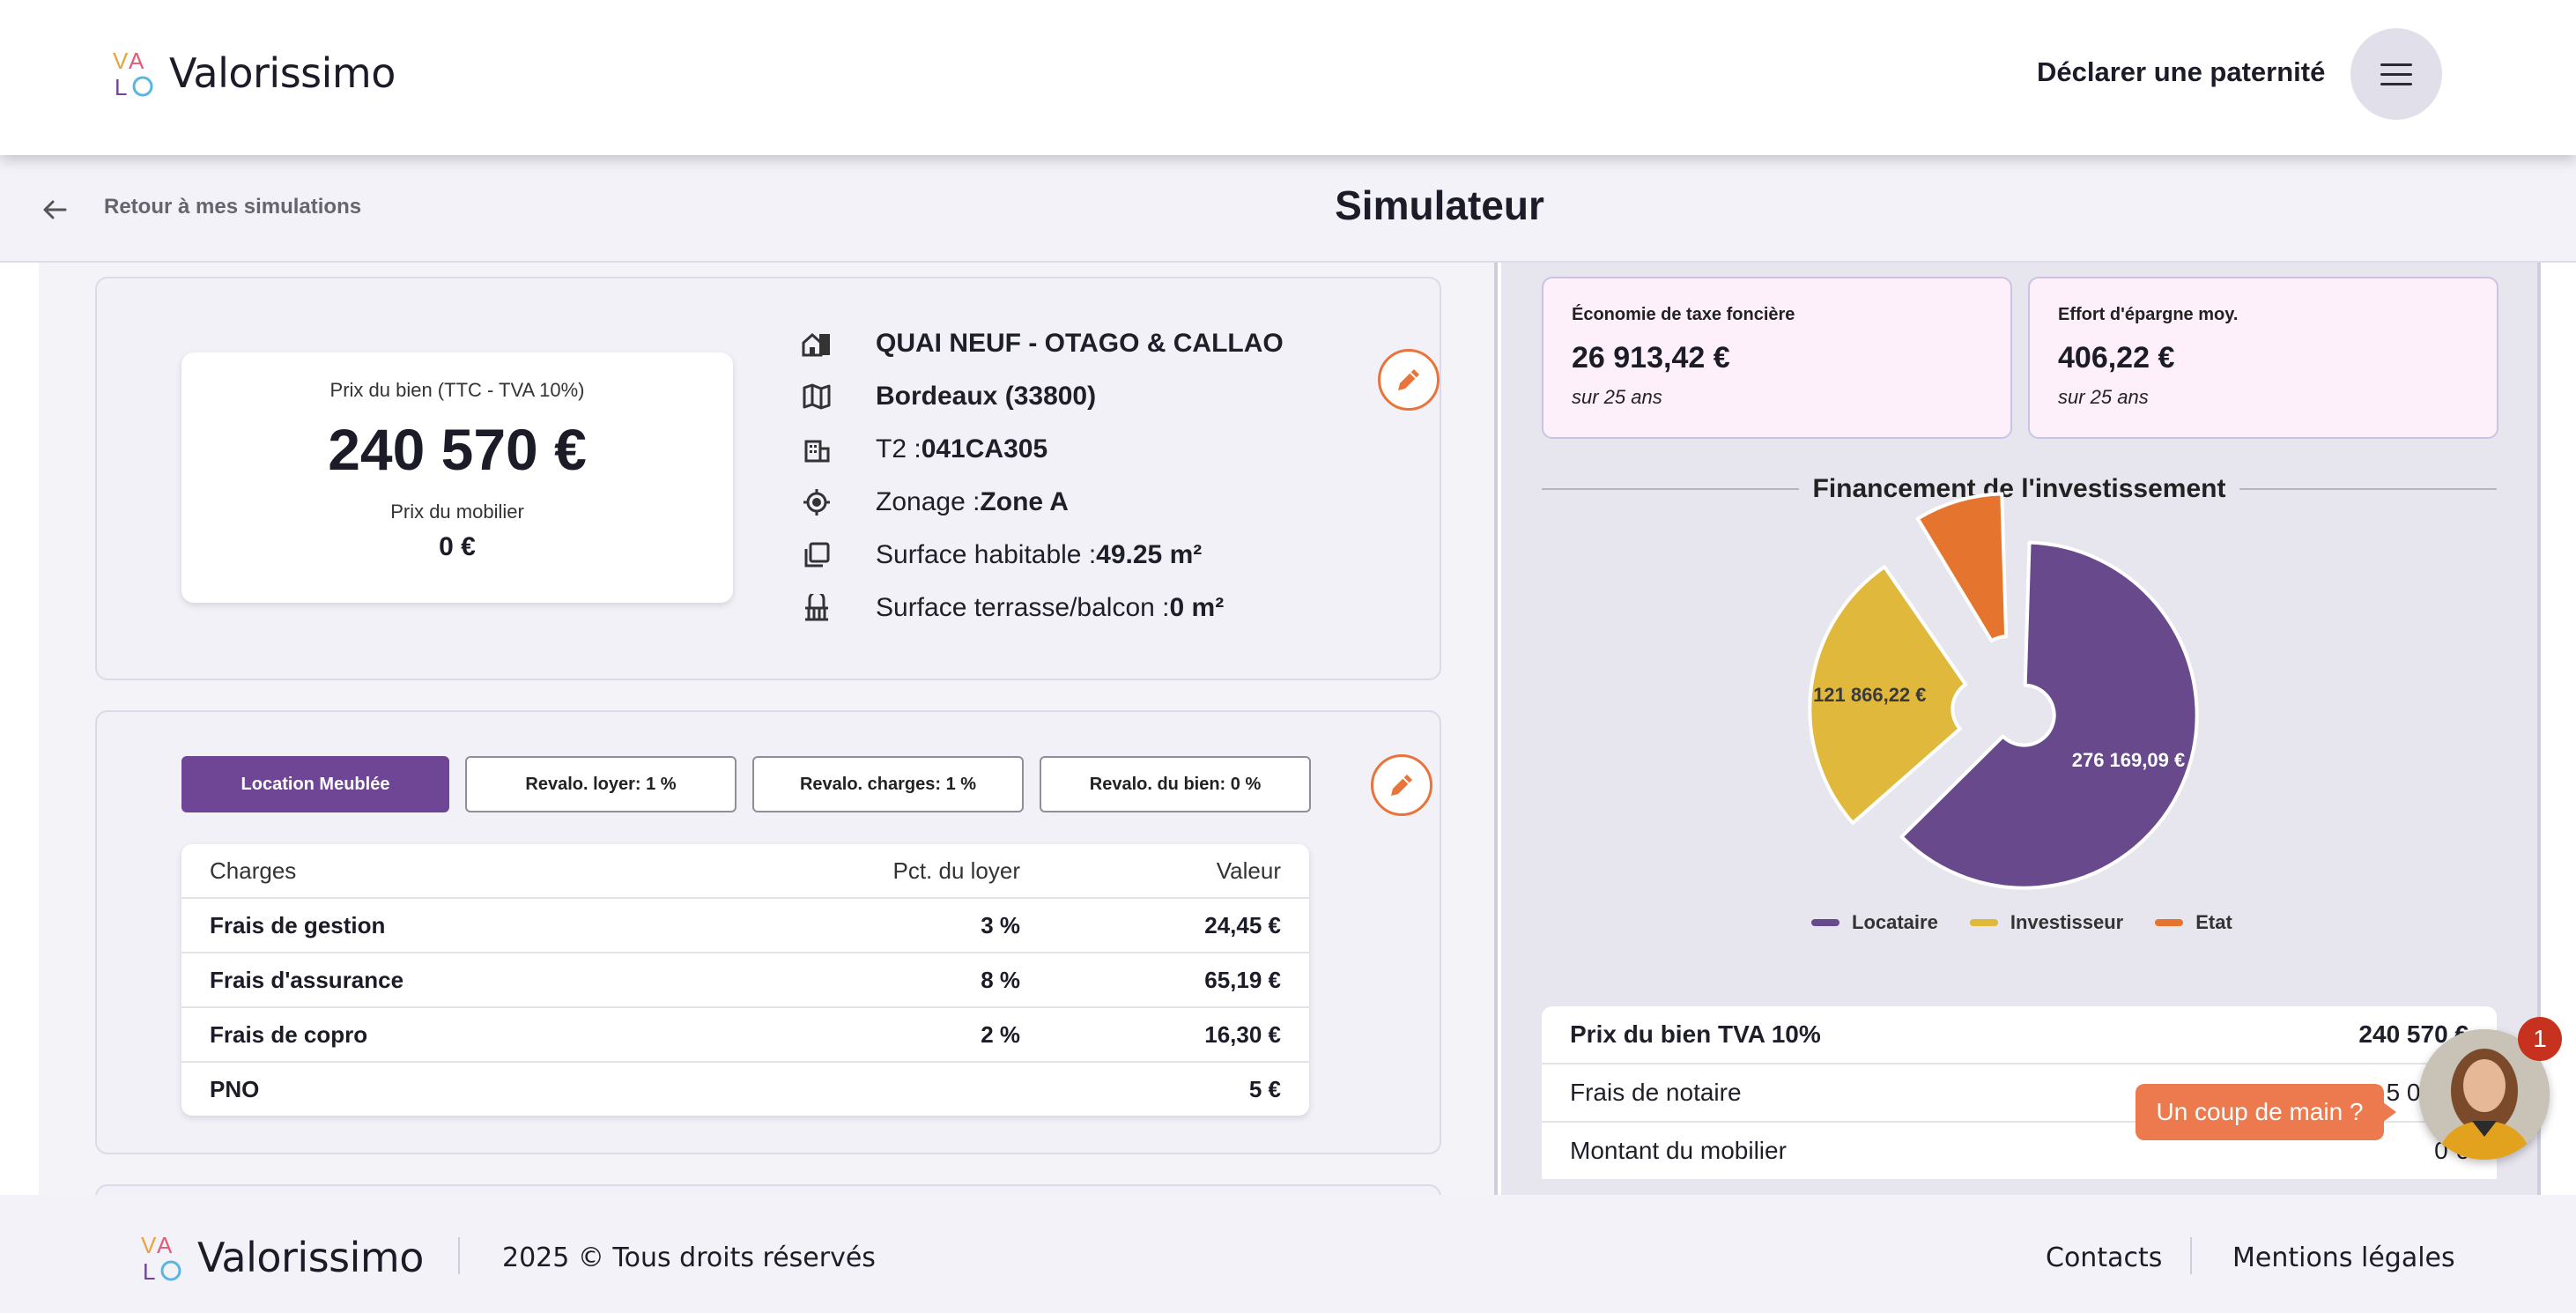 The height and width of the screenshot is (1313, 2576). What do you see at coordinates (2049, 715) in the screenshot?
I see `pie-slice-locataire` at bounding box center [2049, 715].